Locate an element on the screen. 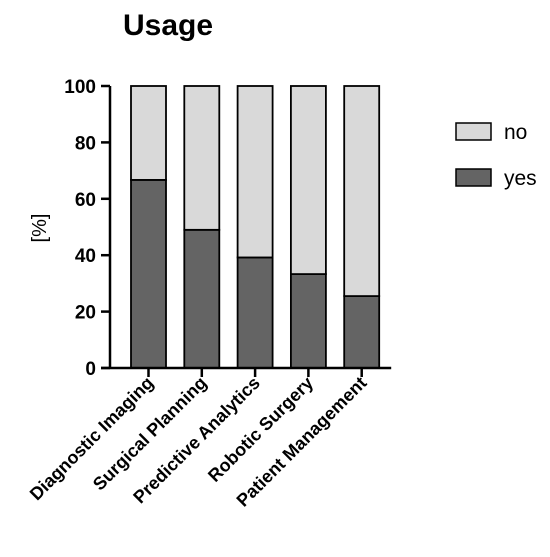  y-tick-label: 0 is located at coordinates (90, 369).